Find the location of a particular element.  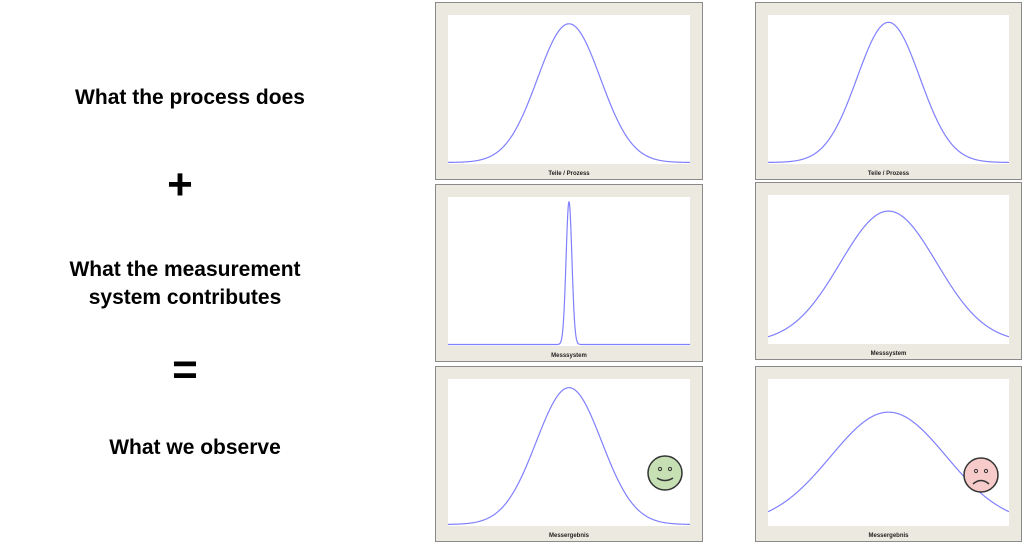

panel-right-process: Teile / Prozess is located at coordinates (888, 91).